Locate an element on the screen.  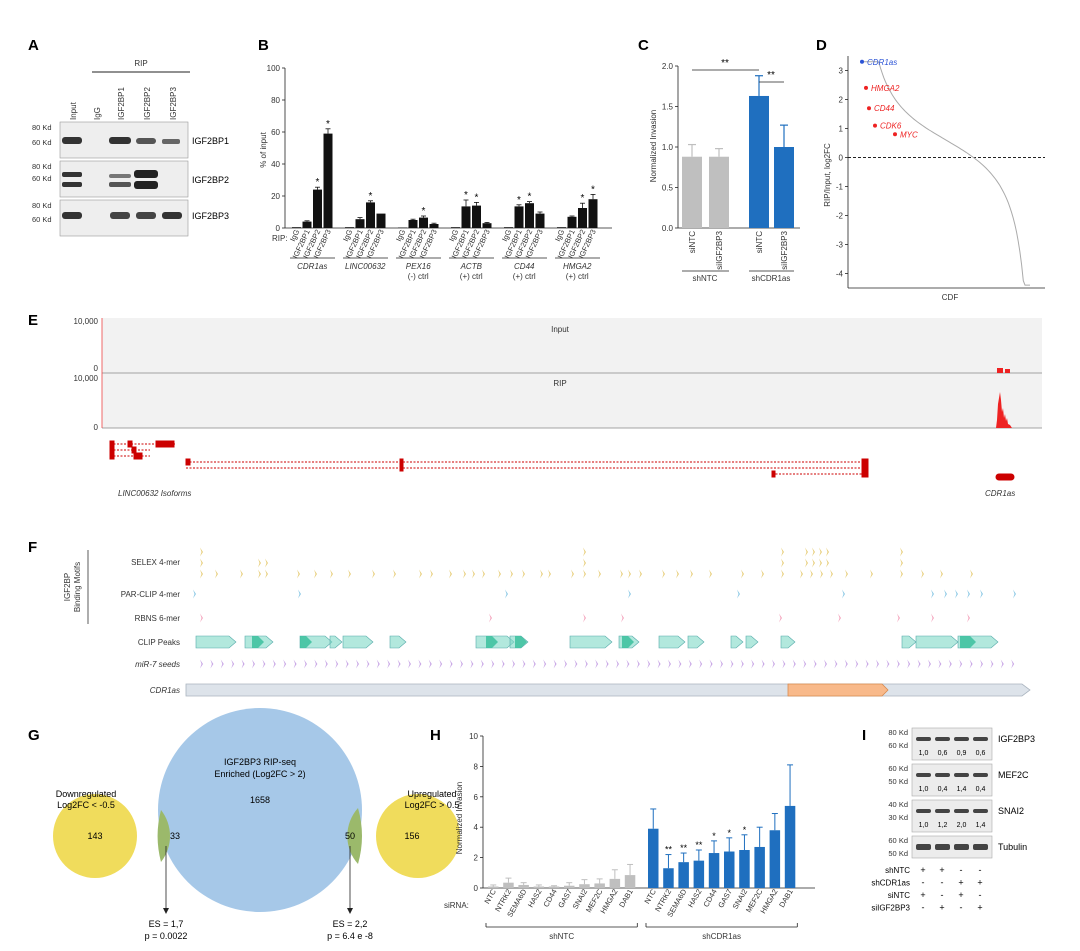
arrowhead-left is located at coordinates (166, 911).